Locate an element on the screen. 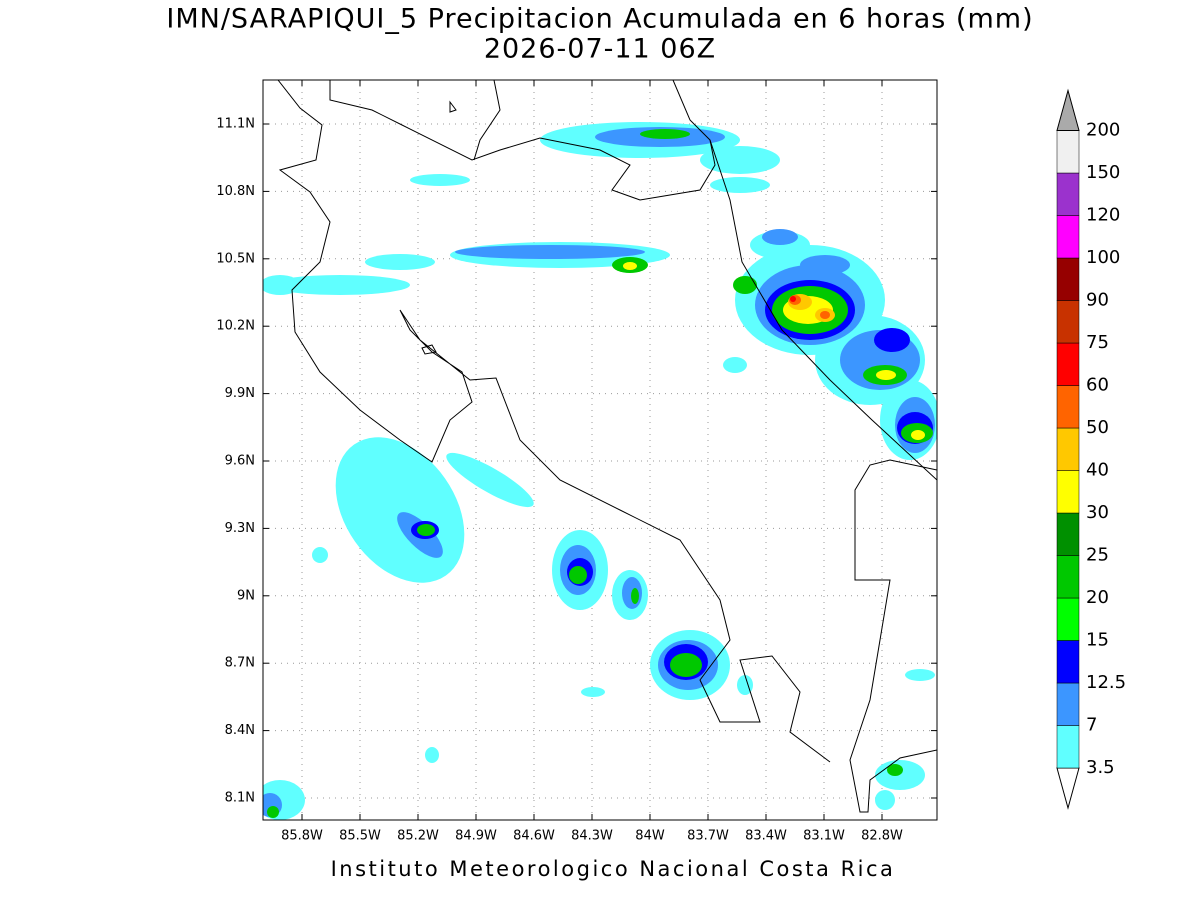  colorbar-label: 12.5 is located at coordinates (1106, 682).